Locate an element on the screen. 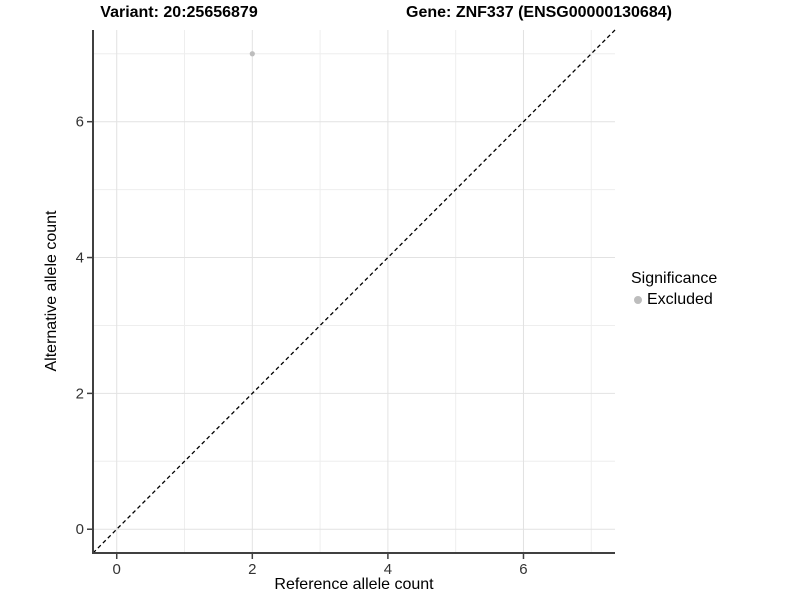 This screenshot has width=800, height=600. y-tick-label: 0 is located at coordinates (80, 529).